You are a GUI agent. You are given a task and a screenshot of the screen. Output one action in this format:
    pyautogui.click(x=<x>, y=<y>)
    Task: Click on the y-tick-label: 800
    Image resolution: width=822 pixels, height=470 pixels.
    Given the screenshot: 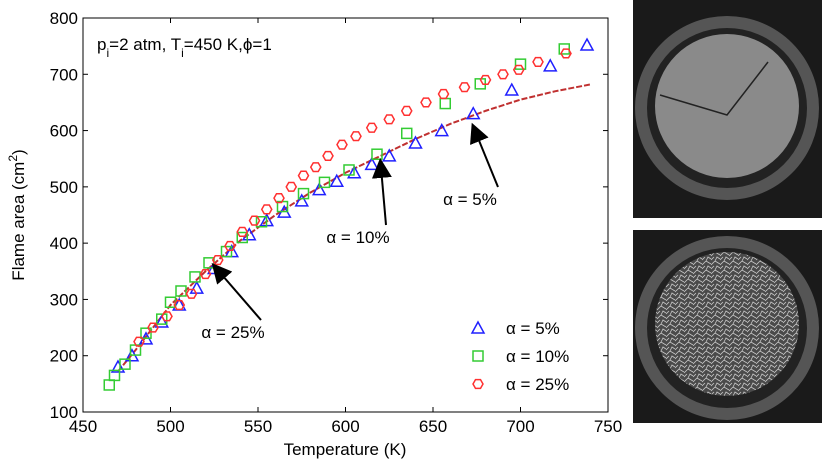 What is the action you would take?
    pyautogui.click(x=64, y=18)
    